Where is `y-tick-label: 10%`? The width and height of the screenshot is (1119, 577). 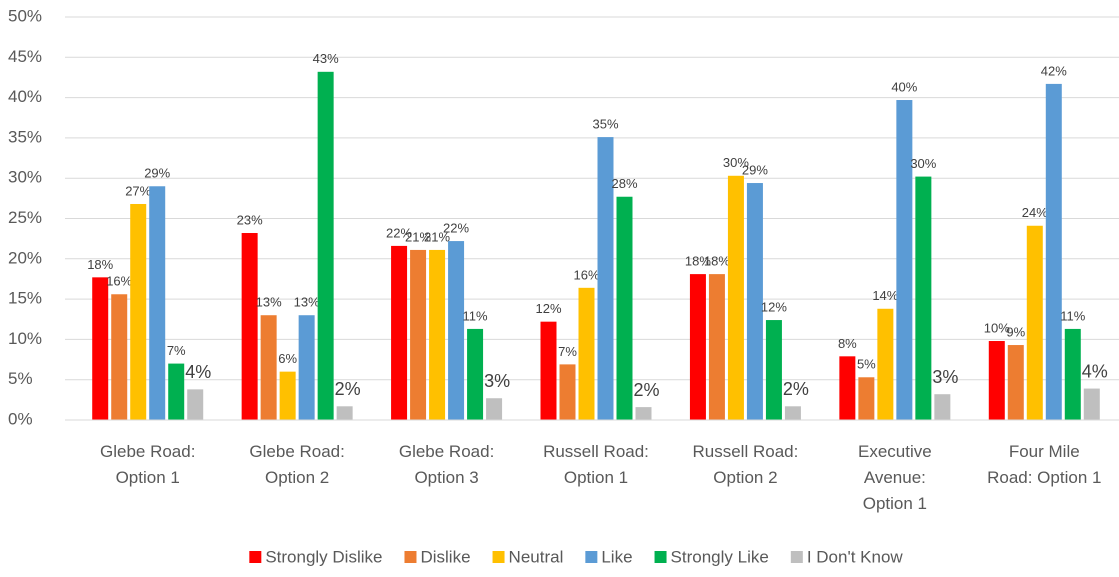
y-tick-label: 10% is located at coordinates (25, 338).